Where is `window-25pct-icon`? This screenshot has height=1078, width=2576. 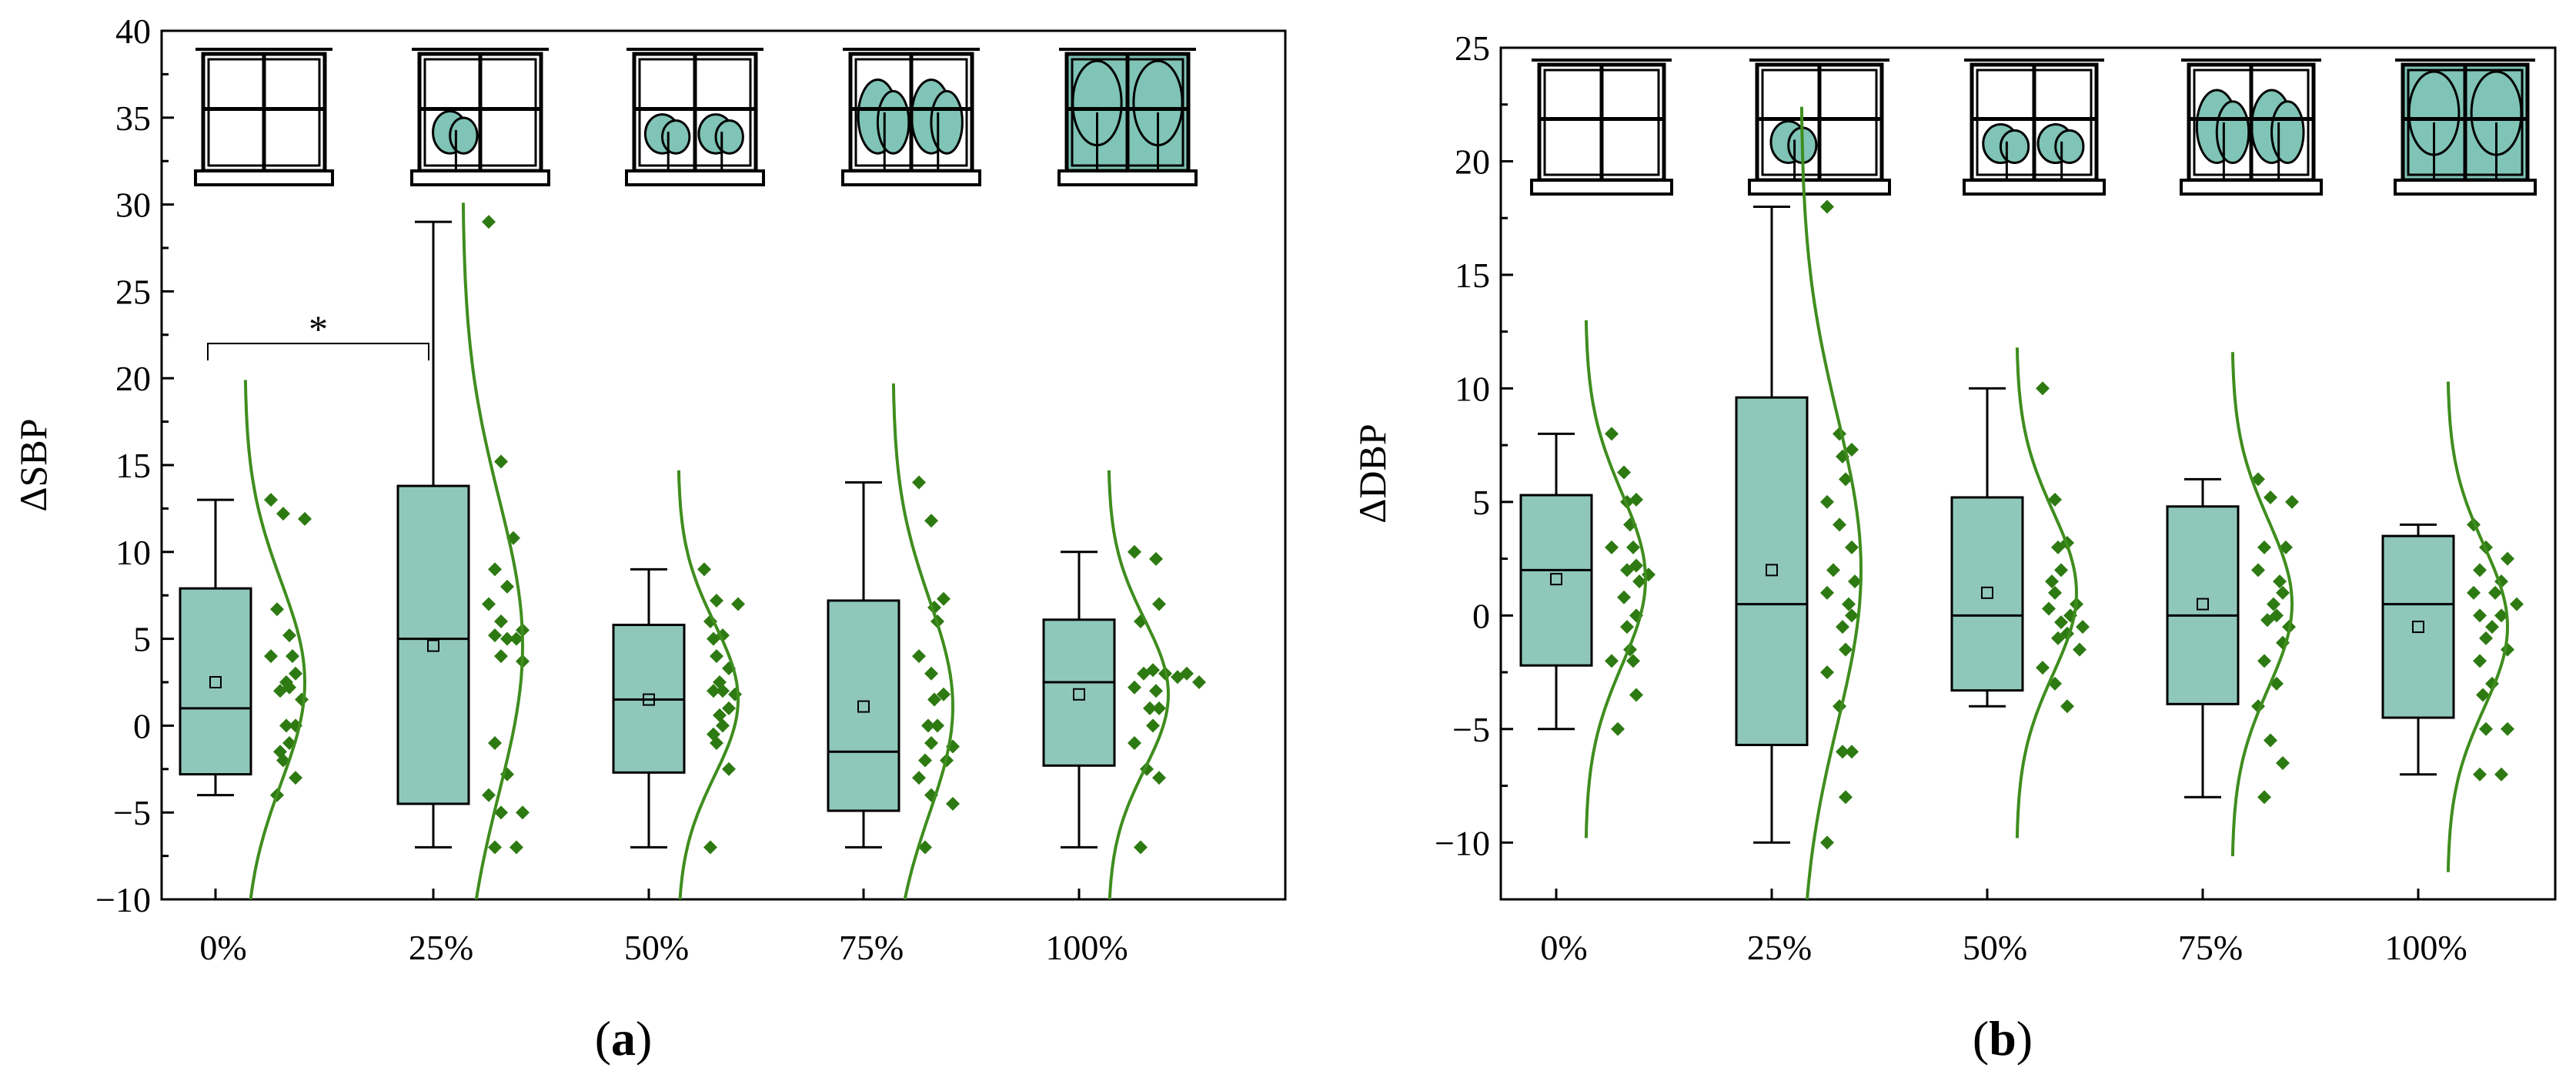 window-25pct-icon is located at coordinates (1819, 127).